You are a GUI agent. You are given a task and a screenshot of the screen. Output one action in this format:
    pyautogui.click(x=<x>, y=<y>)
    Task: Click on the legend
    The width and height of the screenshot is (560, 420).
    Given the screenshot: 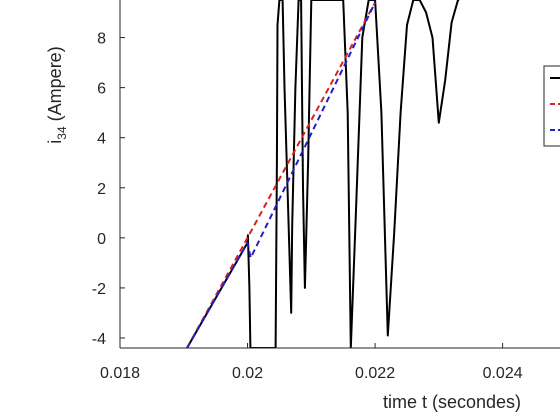 What is the action you would take?
    pyautogui.click(x=551, y=106)
    